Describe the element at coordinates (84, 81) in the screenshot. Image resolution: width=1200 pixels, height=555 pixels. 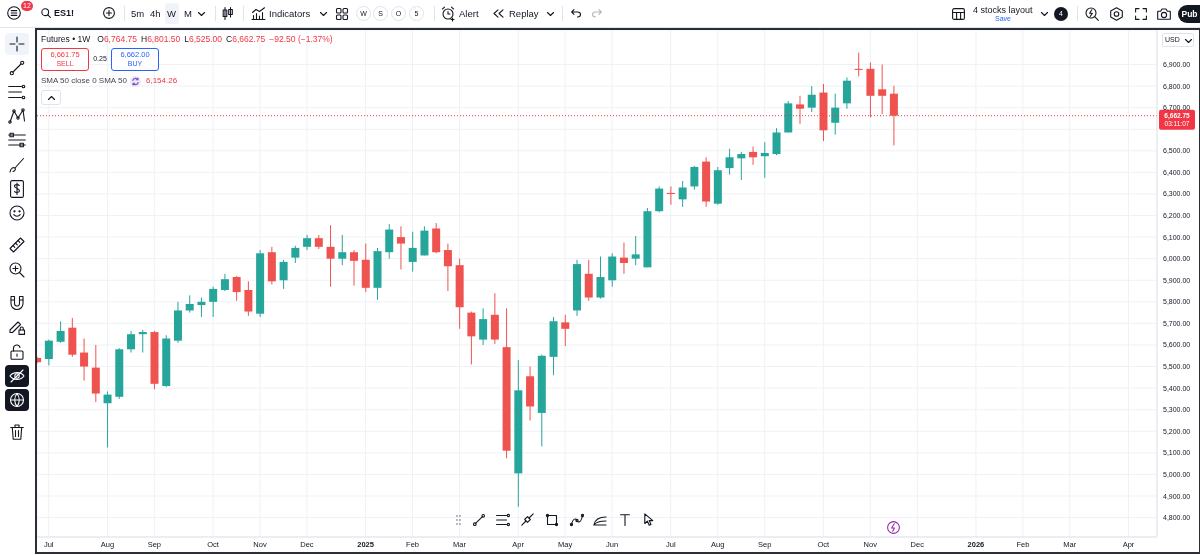
I see `annotation: SMA 50 close 0 SMA 50` at that location.